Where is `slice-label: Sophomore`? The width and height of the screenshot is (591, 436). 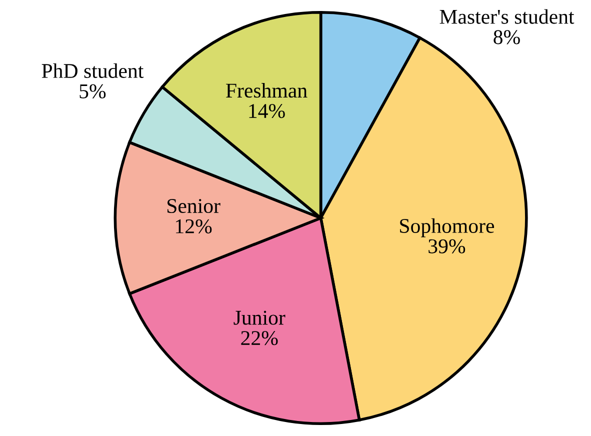 slice-label: Sophomore is located at coordinates (447, 228).